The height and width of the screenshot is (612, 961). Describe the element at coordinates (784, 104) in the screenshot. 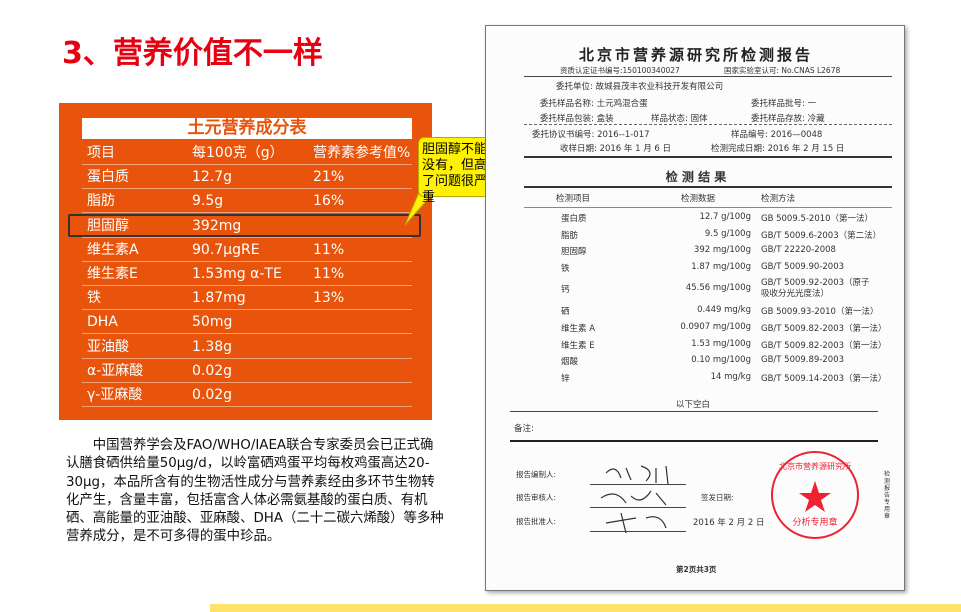

I see `batch: 委托样品批号: 一` at that location.